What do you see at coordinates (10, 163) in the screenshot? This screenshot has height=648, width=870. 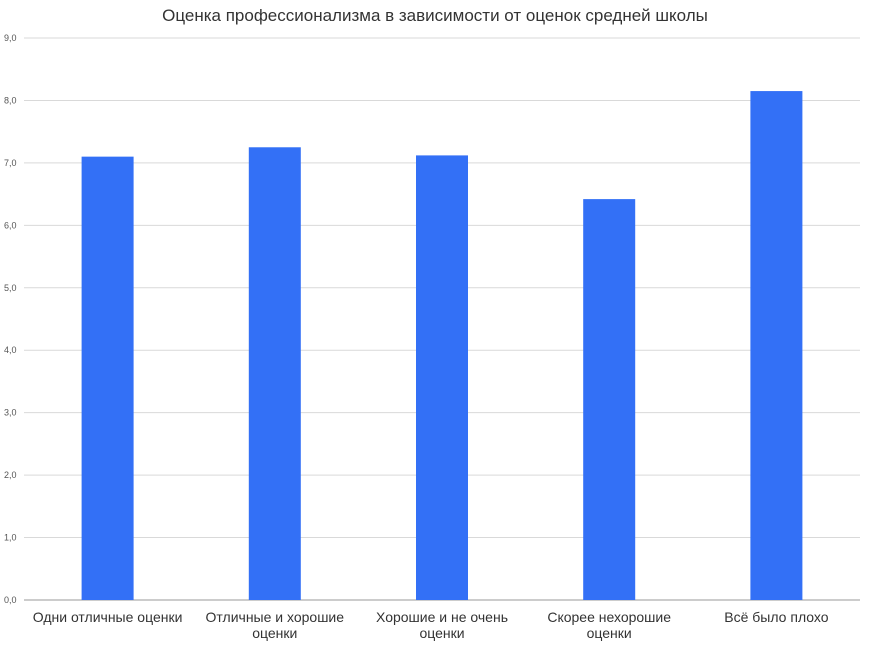 I see `y-tick-label: 7,0` at bounding box center [10, 163].